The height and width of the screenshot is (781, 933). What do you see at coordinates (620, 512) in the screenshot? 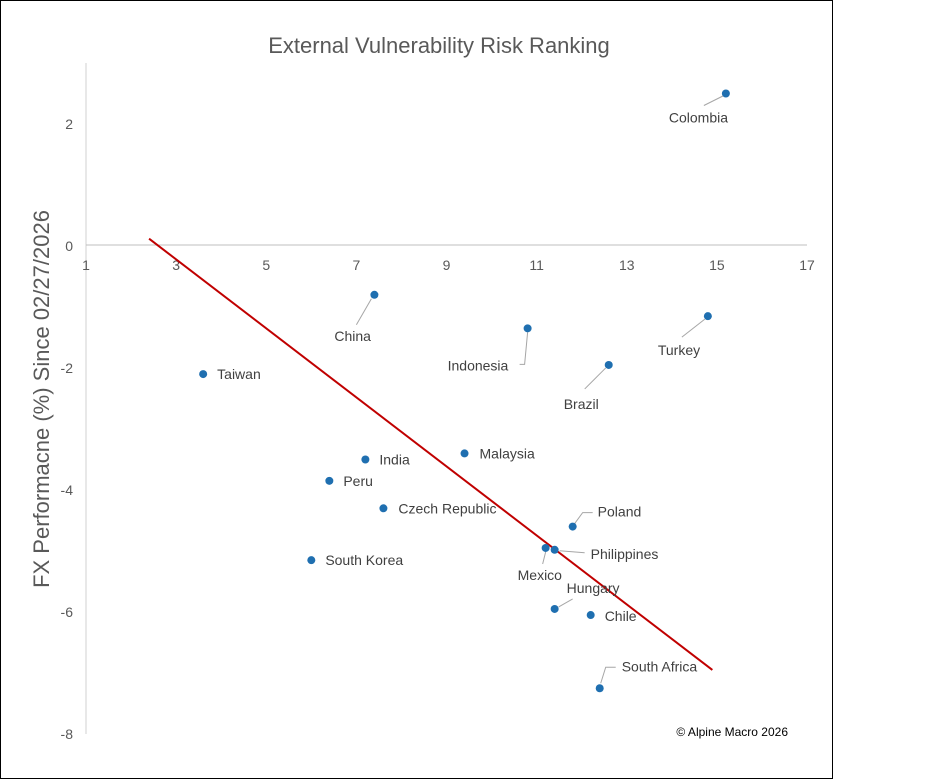
I see `point-label: Poland` at bounding box center [620, 512].